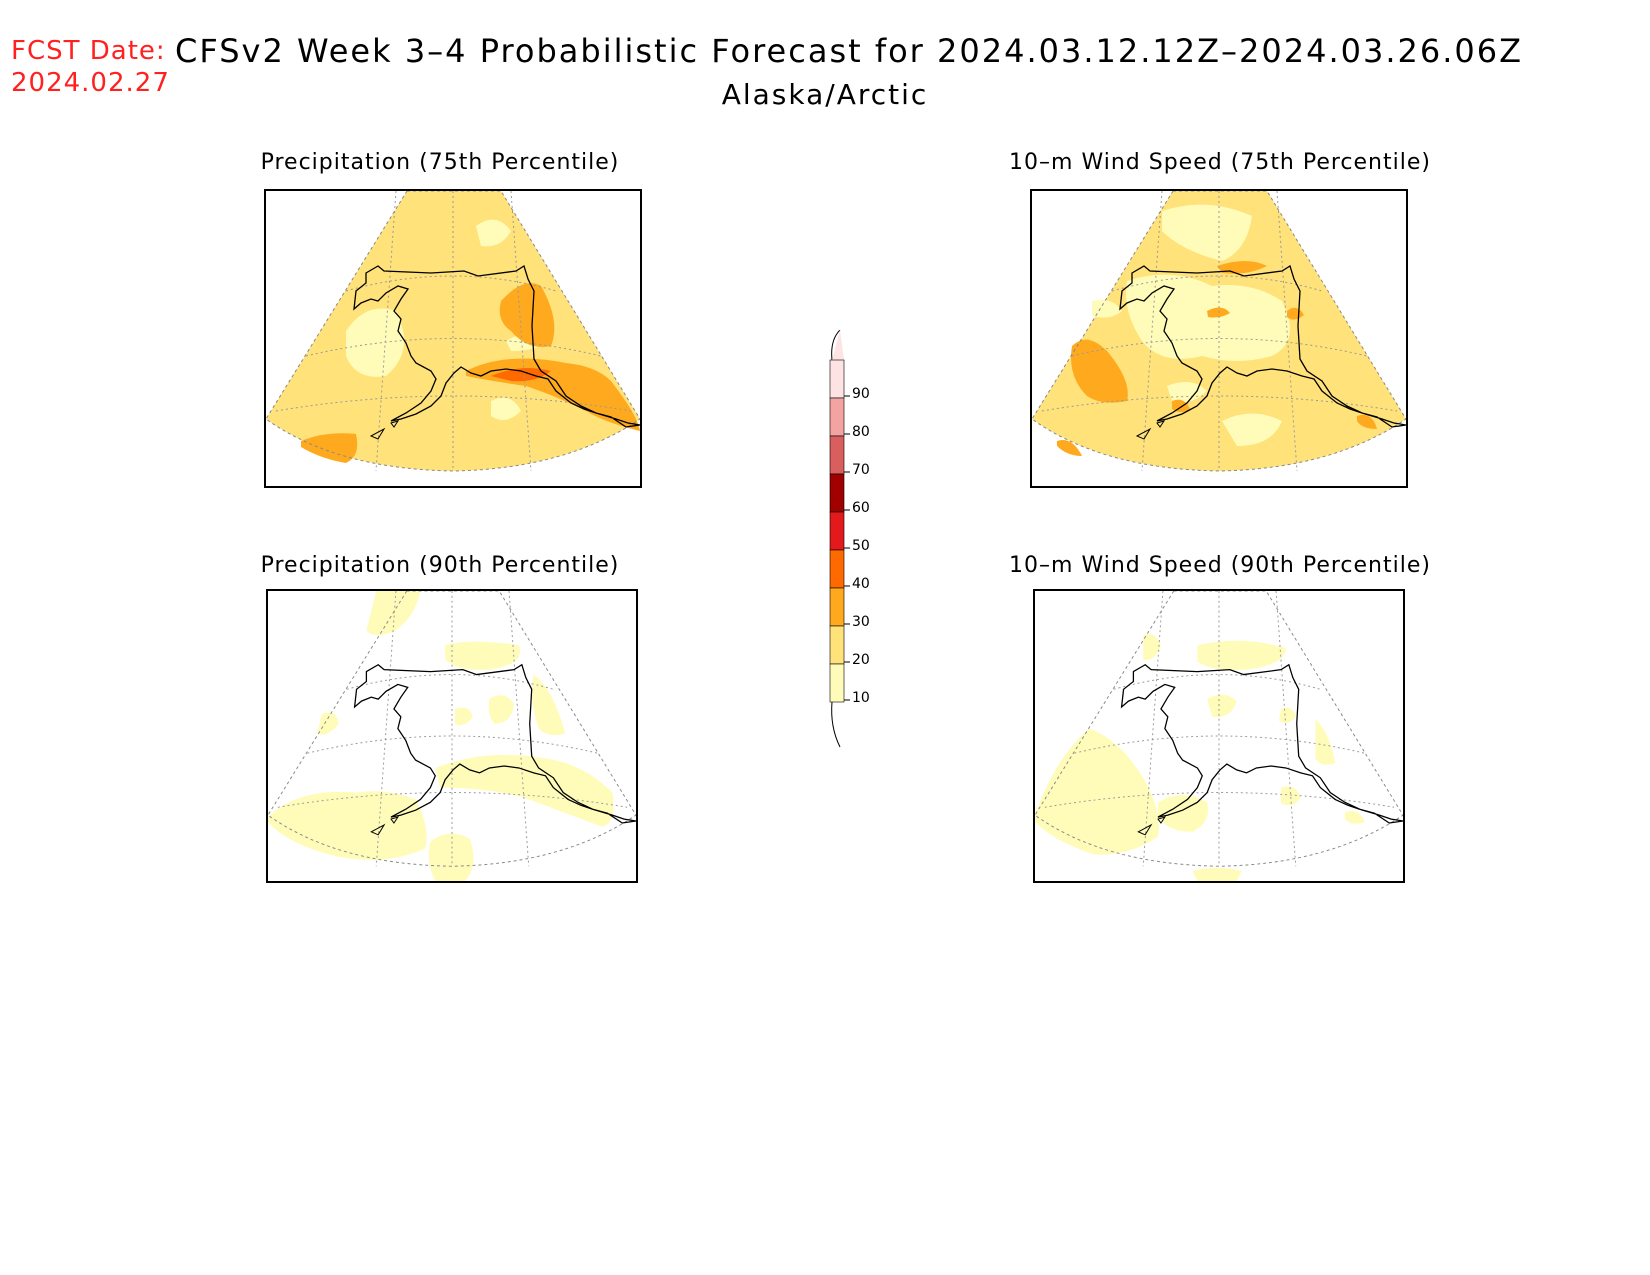  What do you see at coordinates (861, 622) in the screenshot?
I see `colorbar-label-30: 30` at bounding box center [861, 622].